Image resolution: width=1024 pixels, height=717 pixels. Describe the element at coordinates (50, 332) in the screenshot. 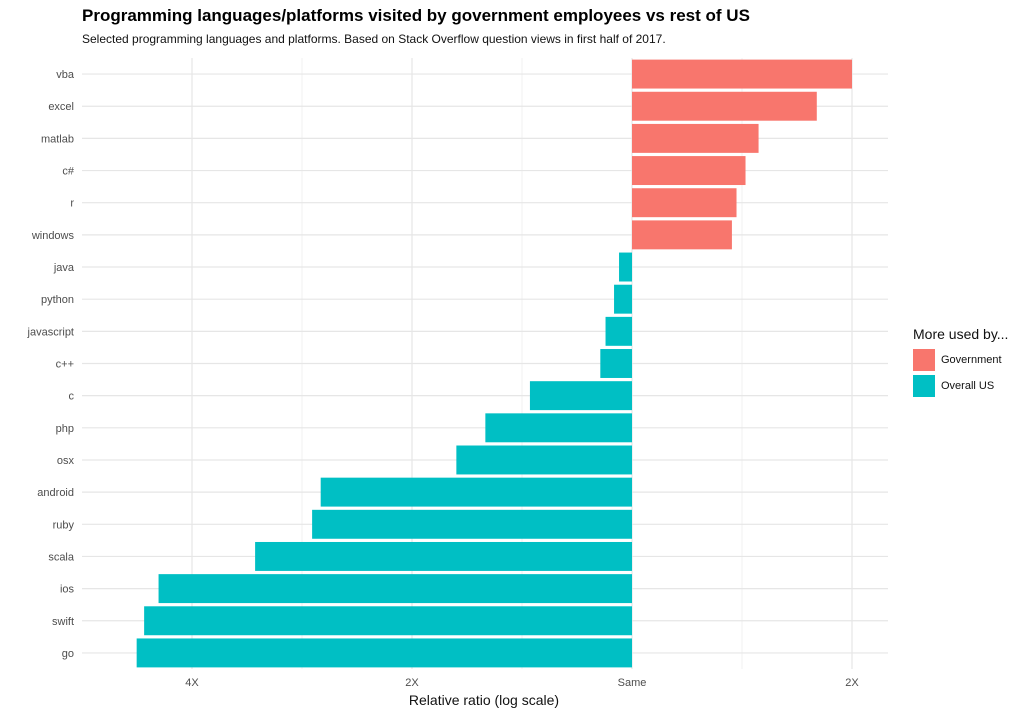

I see `category-label-javascript: javascript` at that location.